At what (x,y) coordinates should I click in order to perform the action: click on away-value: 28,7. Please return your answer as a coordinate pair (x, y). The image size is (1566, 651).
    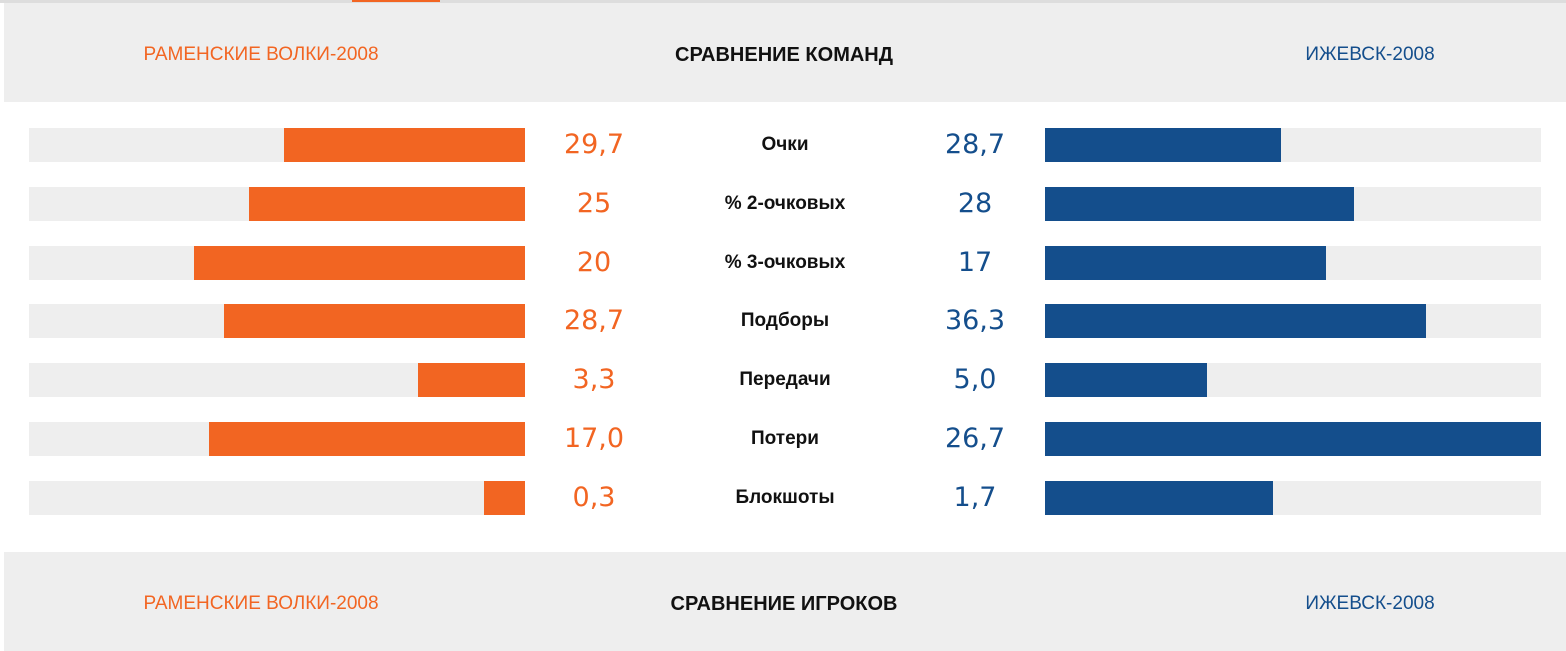
    Looking at the image, I should click on (975, 144).